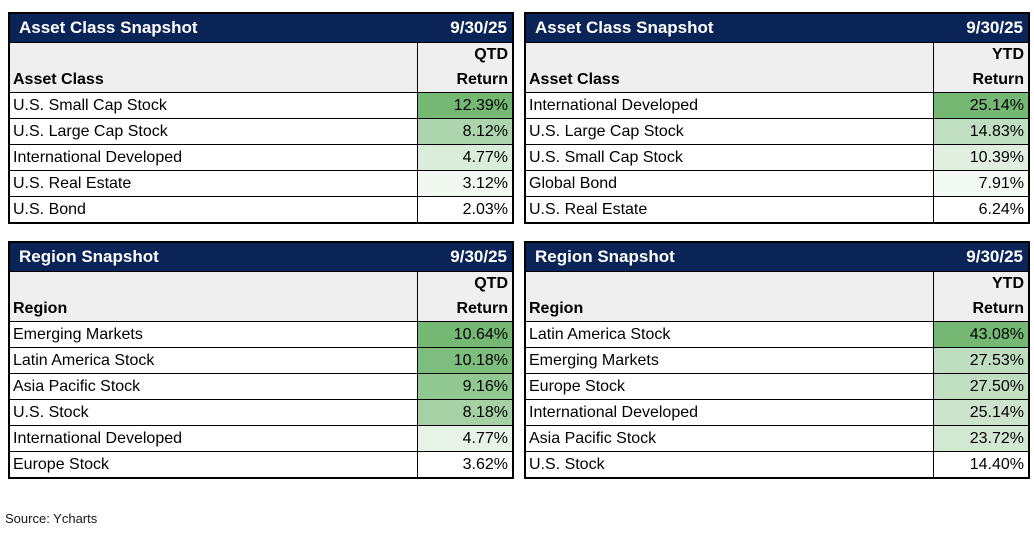 Image resolution: width=1034 pixels, height=542 pixels. What do you see at coordinates (464, 105) in the screenshot?
I see `row-value: 12.39%` at bounding box center [464, 105].